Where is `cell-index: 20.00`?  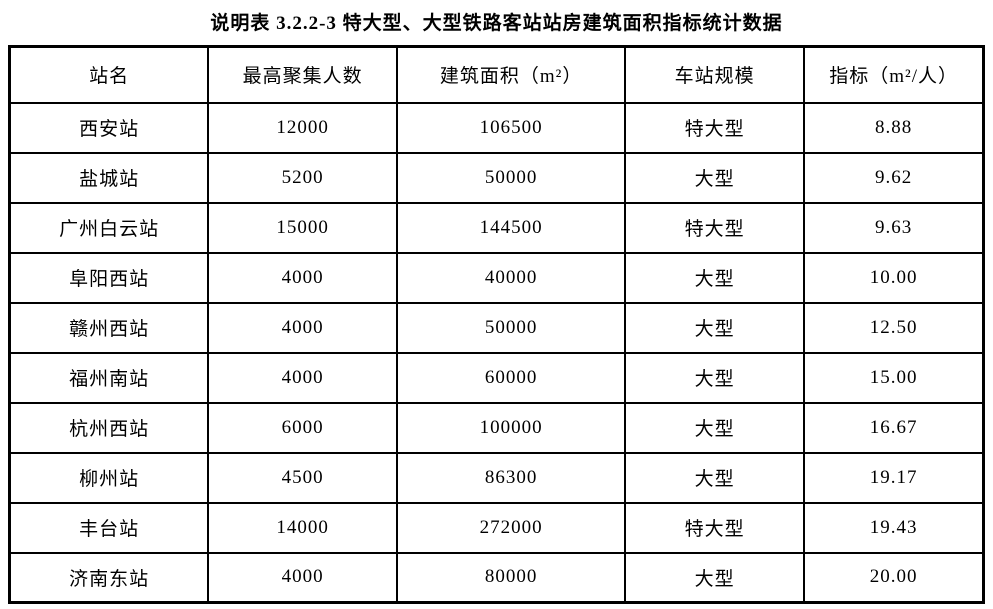 cell-index: 20.00 is located at coordinates (894, 577).